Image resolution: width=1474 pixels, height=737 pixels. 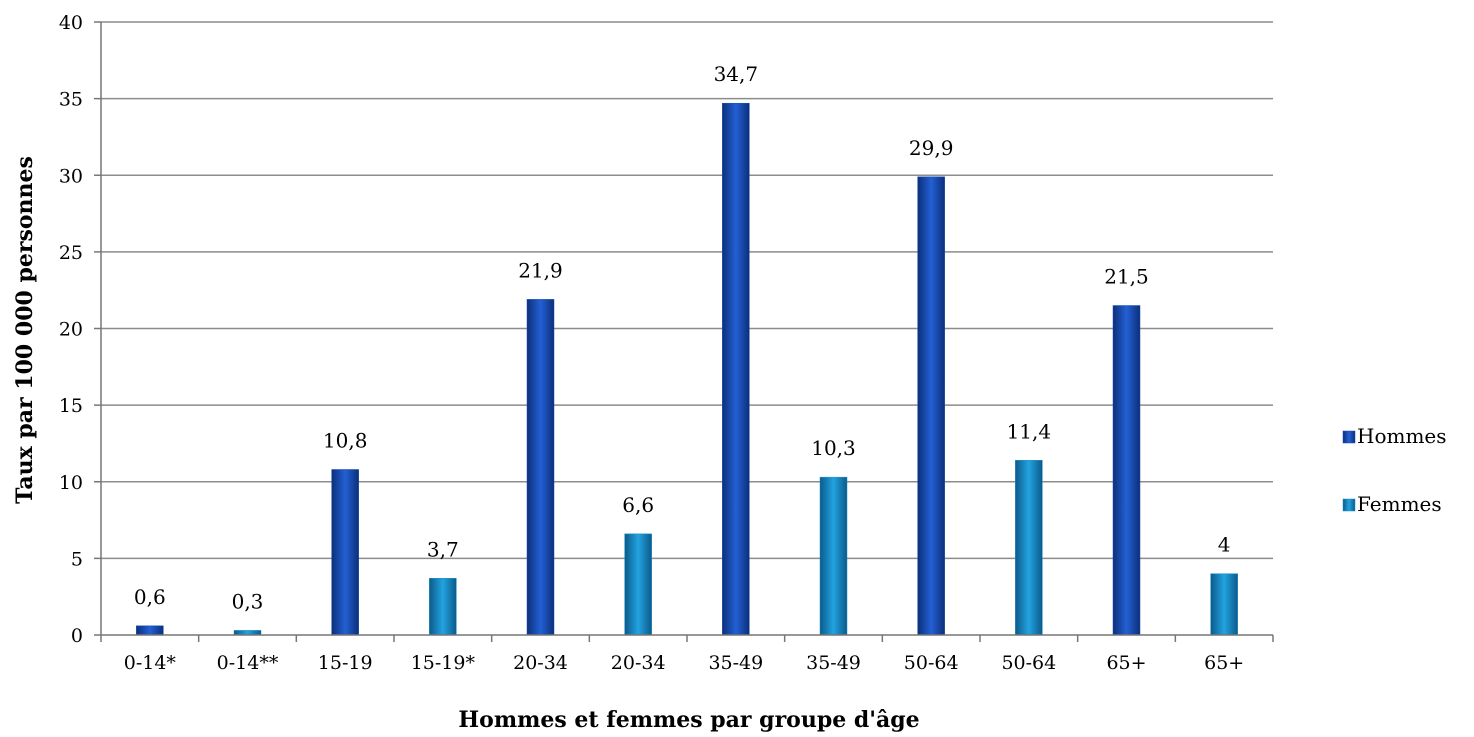 I want to click on y-tick-label: 25, so click(x=71, y=253).